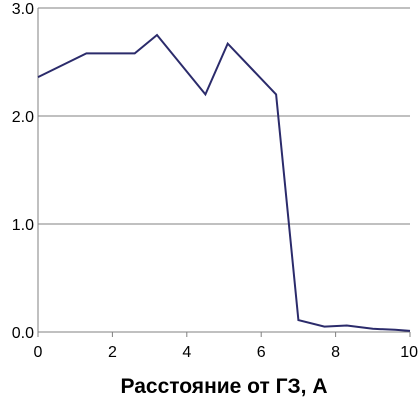  What do you see at coordinates (23, 9) in the screenshot?
I see `y-tick-label: 3.0` at bounding box center [23, 9].